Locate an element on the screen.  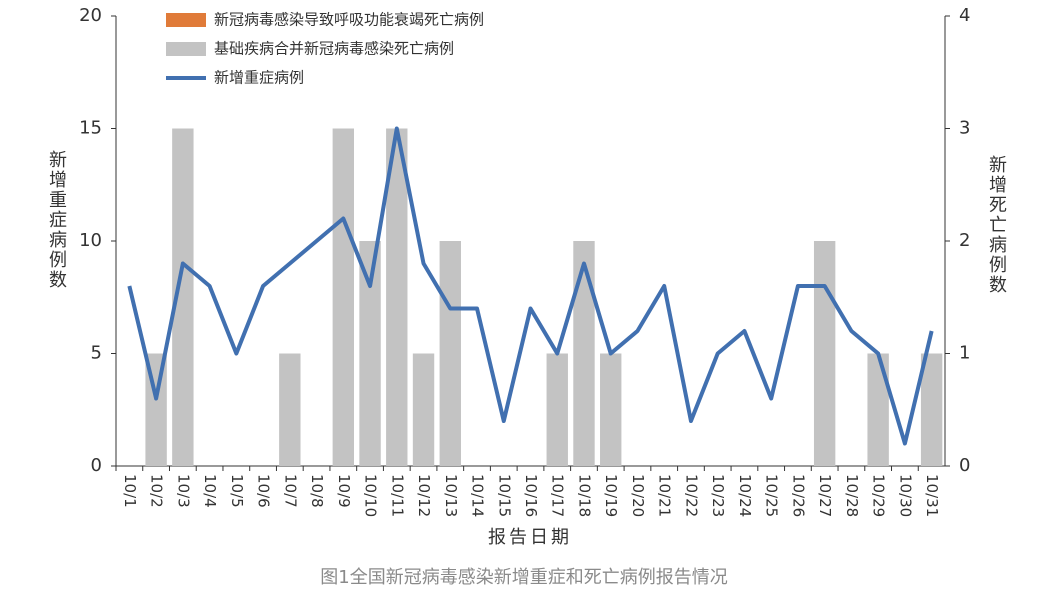
x-tick-label: 10/24 is located at coordinates (745, 495).